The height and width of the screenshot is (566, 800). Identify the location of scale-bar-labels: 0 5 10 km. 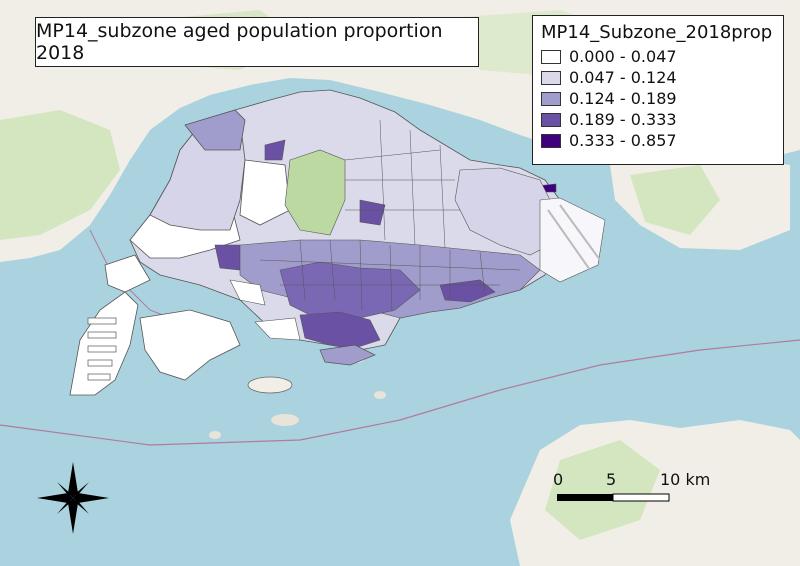
(635, 481).